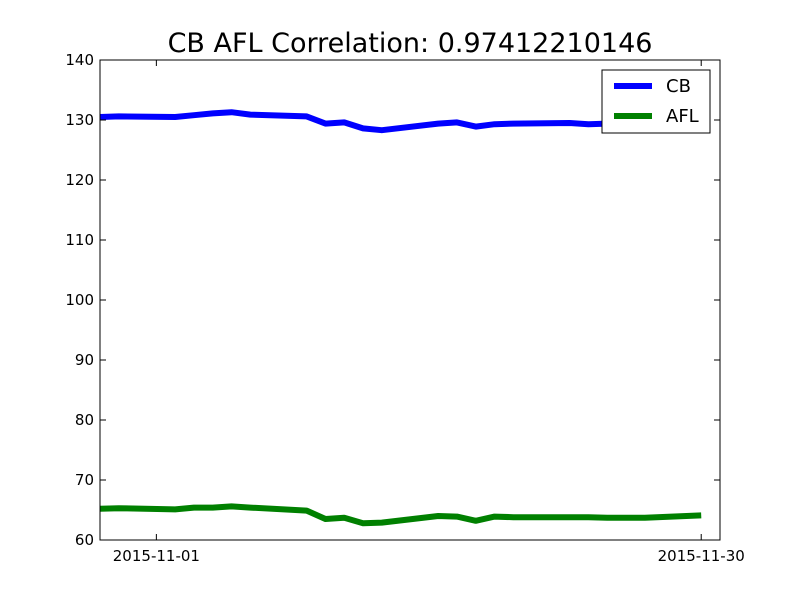  Describe the element at coordinates (79, 180) in the screenshot. I see `y-tick-label: 120` at that location.